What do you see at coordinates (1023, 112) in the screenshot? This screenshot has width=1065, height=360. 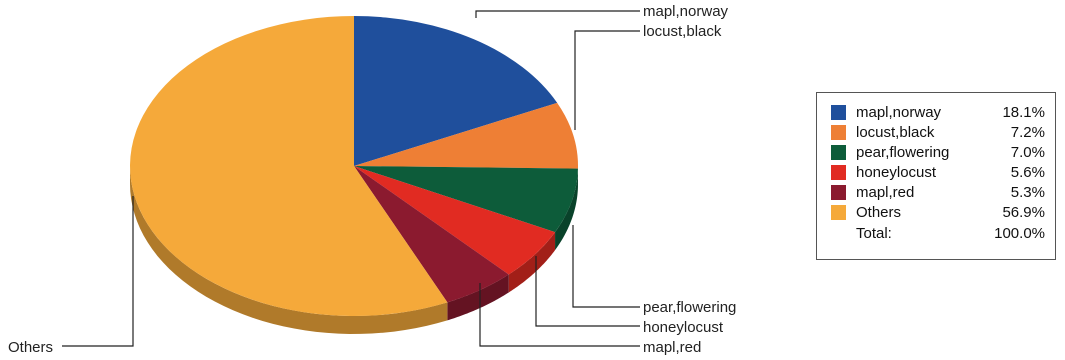 I see `legend-value: 18.1%` at bounding box center [1023, 112].